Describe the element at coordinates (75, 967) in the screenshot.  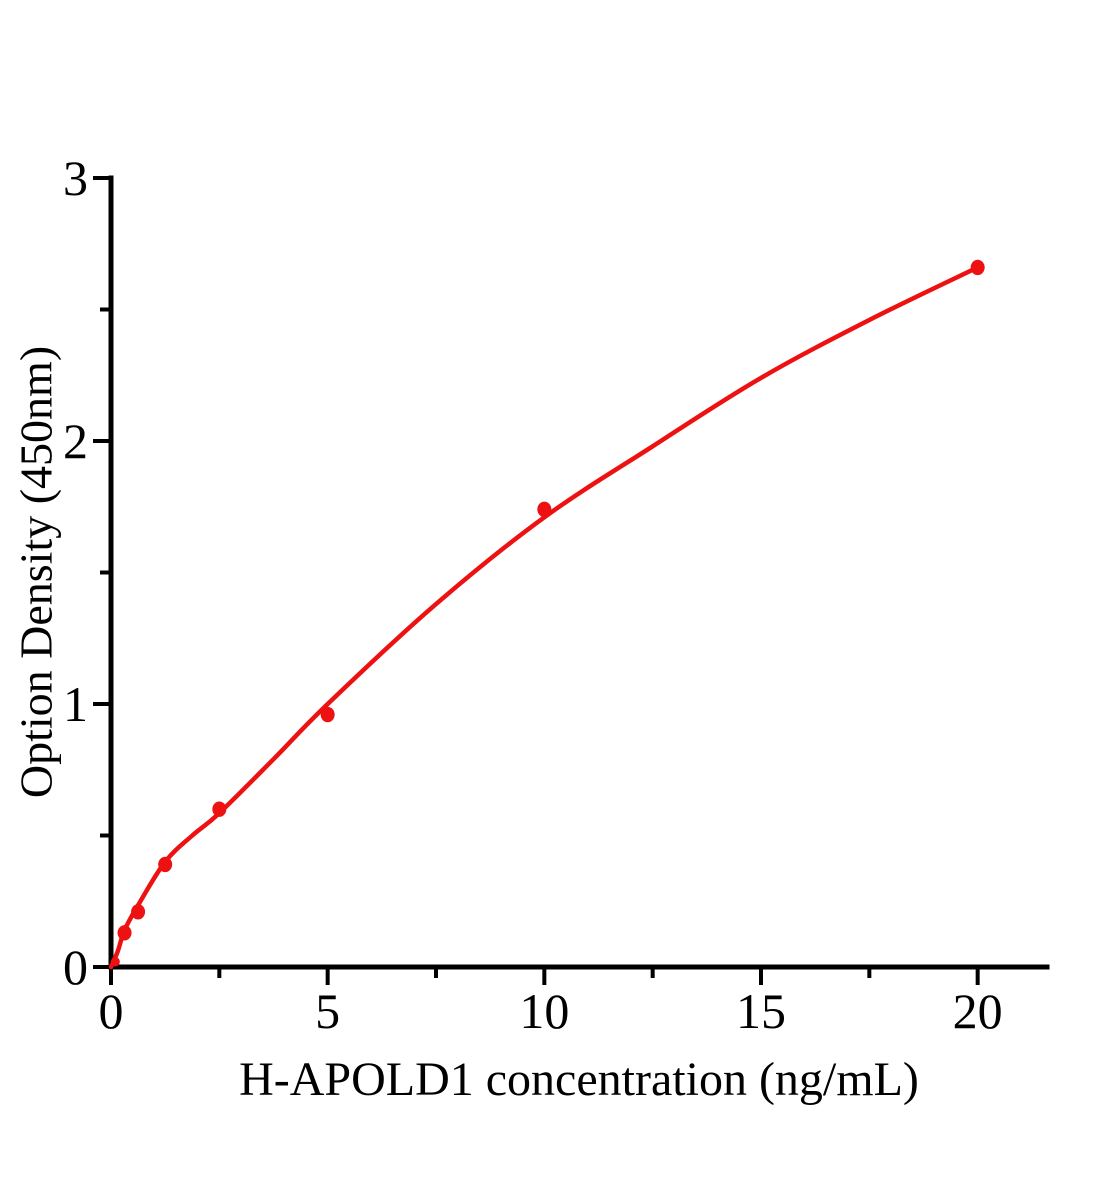
I see `y-tick-label: 0` at that location.